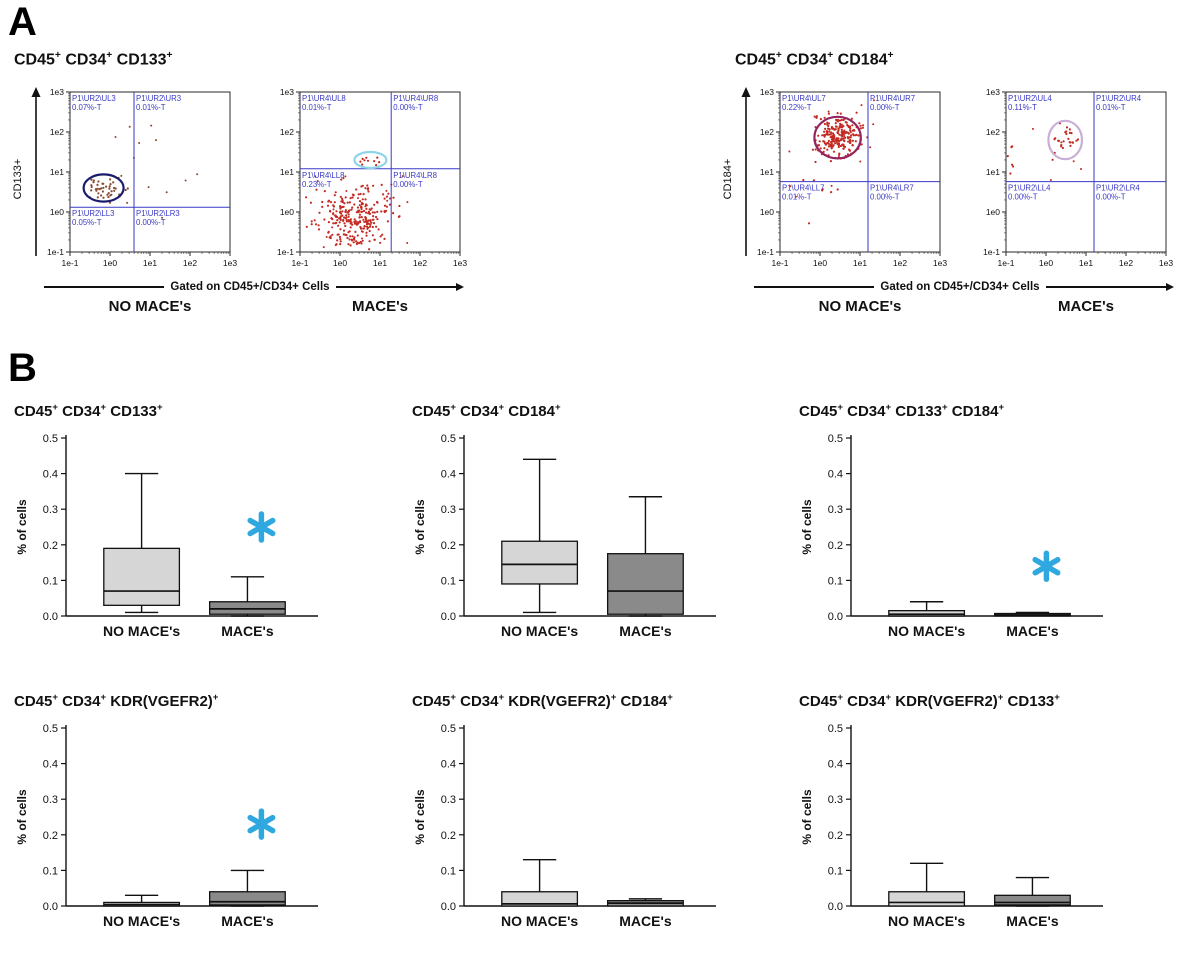 Image resolution: width=1200 pixels, height=959 pixels. What do you see at coordinates (1086, 306) in the screenshot?
I see `condition-label-mace-2: MACE's` at bounding box center [1086, 306].